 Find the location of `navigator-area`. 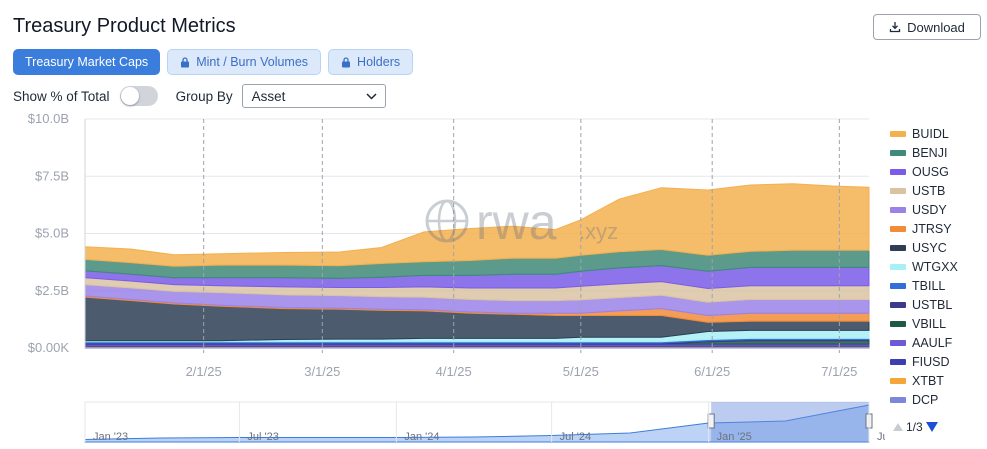

navigator-area is located at coordinates (477, 423).